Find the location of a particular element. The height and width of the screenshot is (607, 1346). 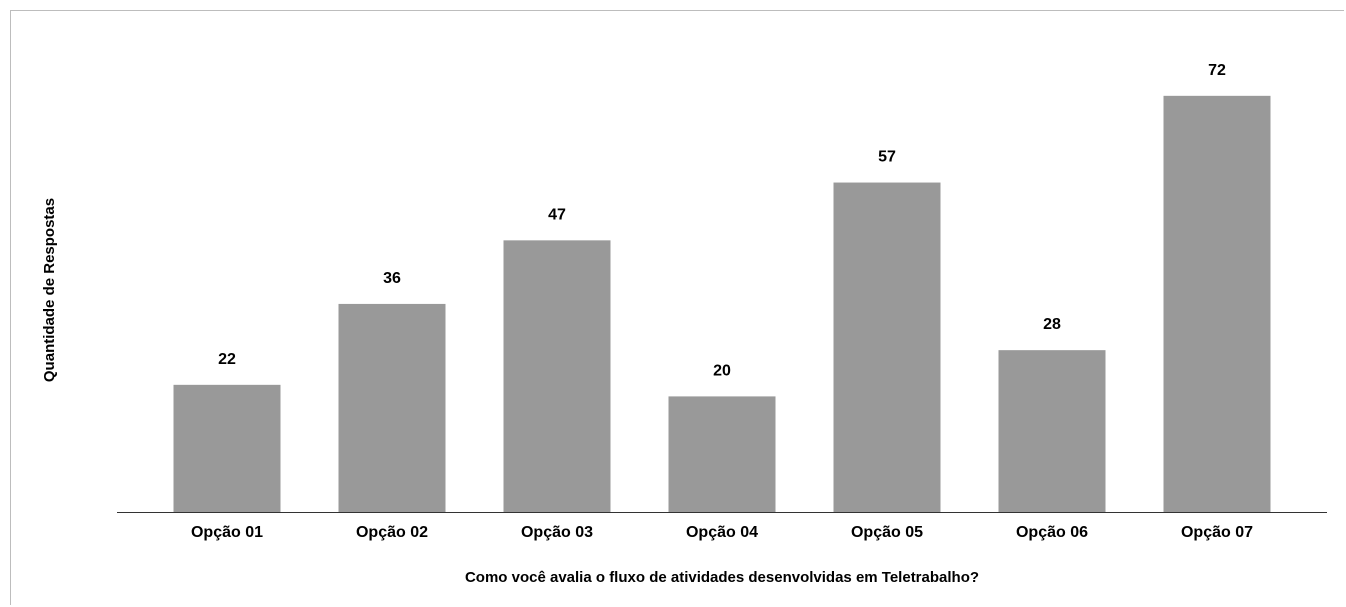

data-label-7: 72 is located at coordinates (1217, 70).